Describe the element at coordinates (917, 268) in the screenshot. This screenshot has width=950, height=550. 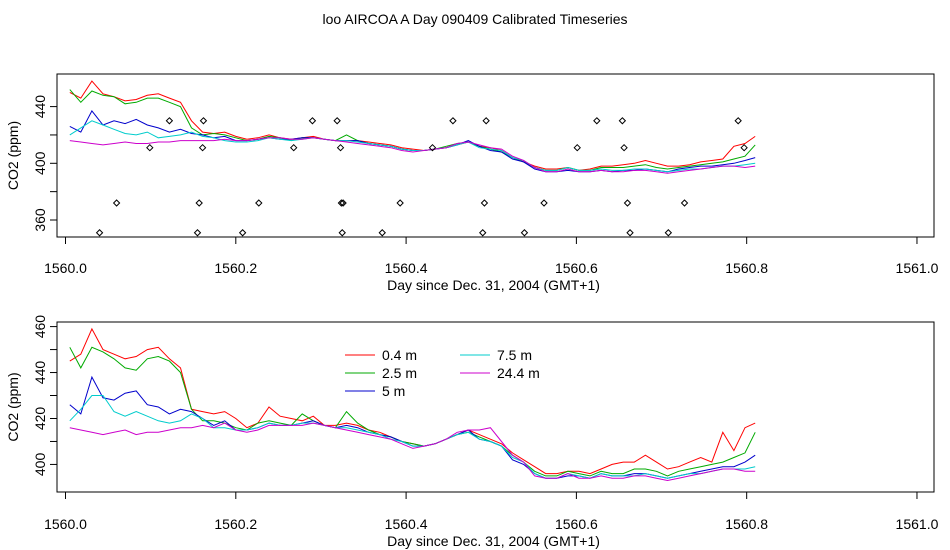
I see `panel1-x-tick-label: 1561.0` at that location.